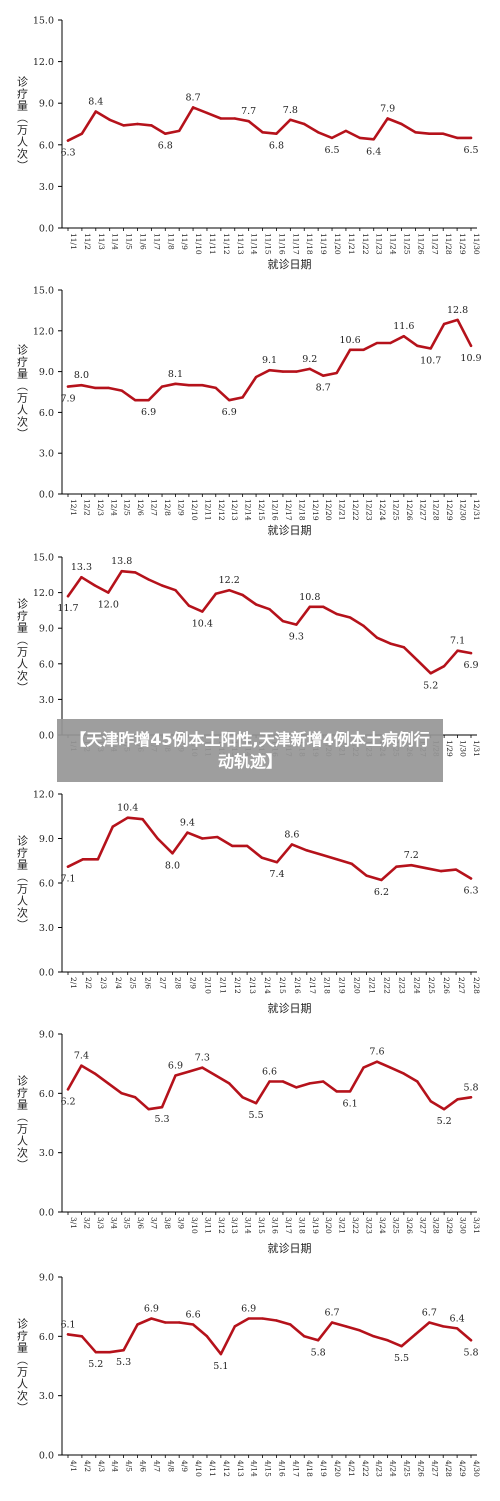 This screenshot has width=500, height=1501. What do you see at coordinates (154, 1223) in the screenshot?
I see `x-tick-label: 3/7` at bounding box center [154, 1223].